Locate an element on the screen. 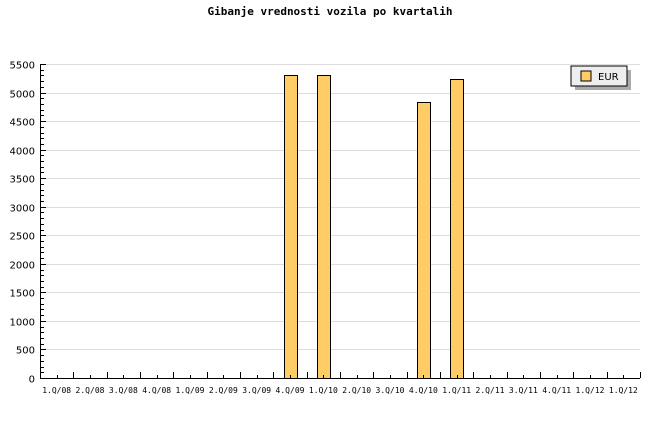 Image resolution: width=660 pixels, height=440 pixels. x-tick-label: 2.Q/09 is located at coordinates (223, 390).